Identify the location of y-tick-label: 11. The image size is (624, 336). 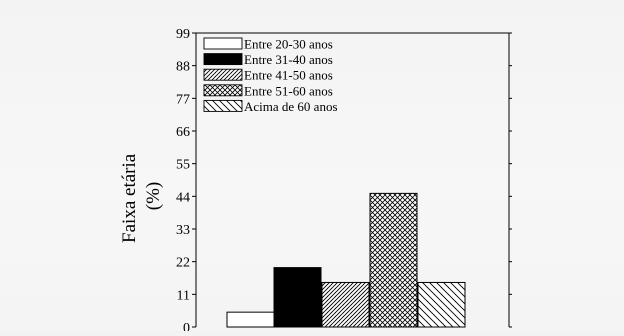
(183, 295).